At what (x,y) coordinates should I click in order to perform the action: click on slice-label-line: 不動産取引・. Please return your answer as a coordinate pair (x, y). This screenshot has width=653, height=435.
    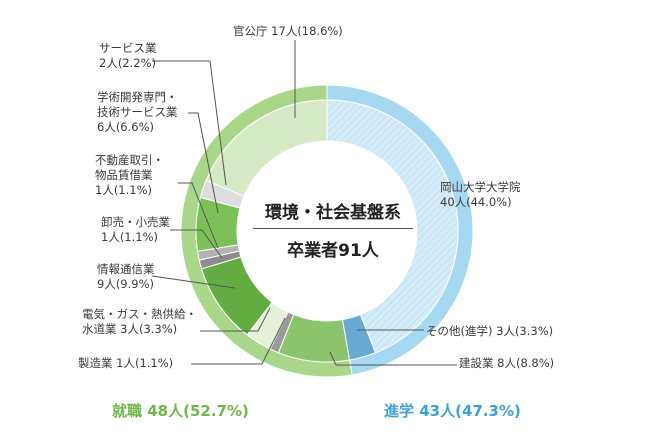
    Looking at the image, I should click on (129, 160).